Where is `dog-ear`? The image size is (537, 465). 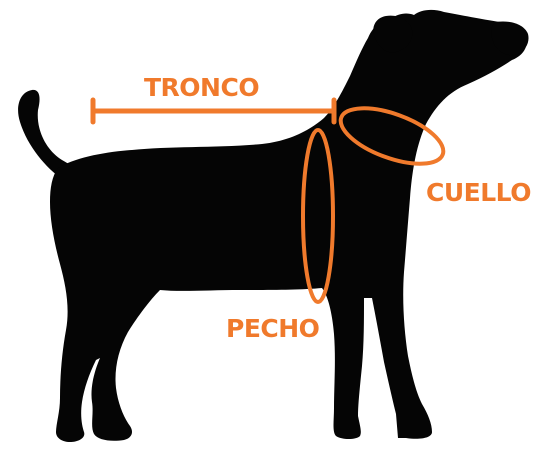 dog-ear is located at coordinates (393, 34).